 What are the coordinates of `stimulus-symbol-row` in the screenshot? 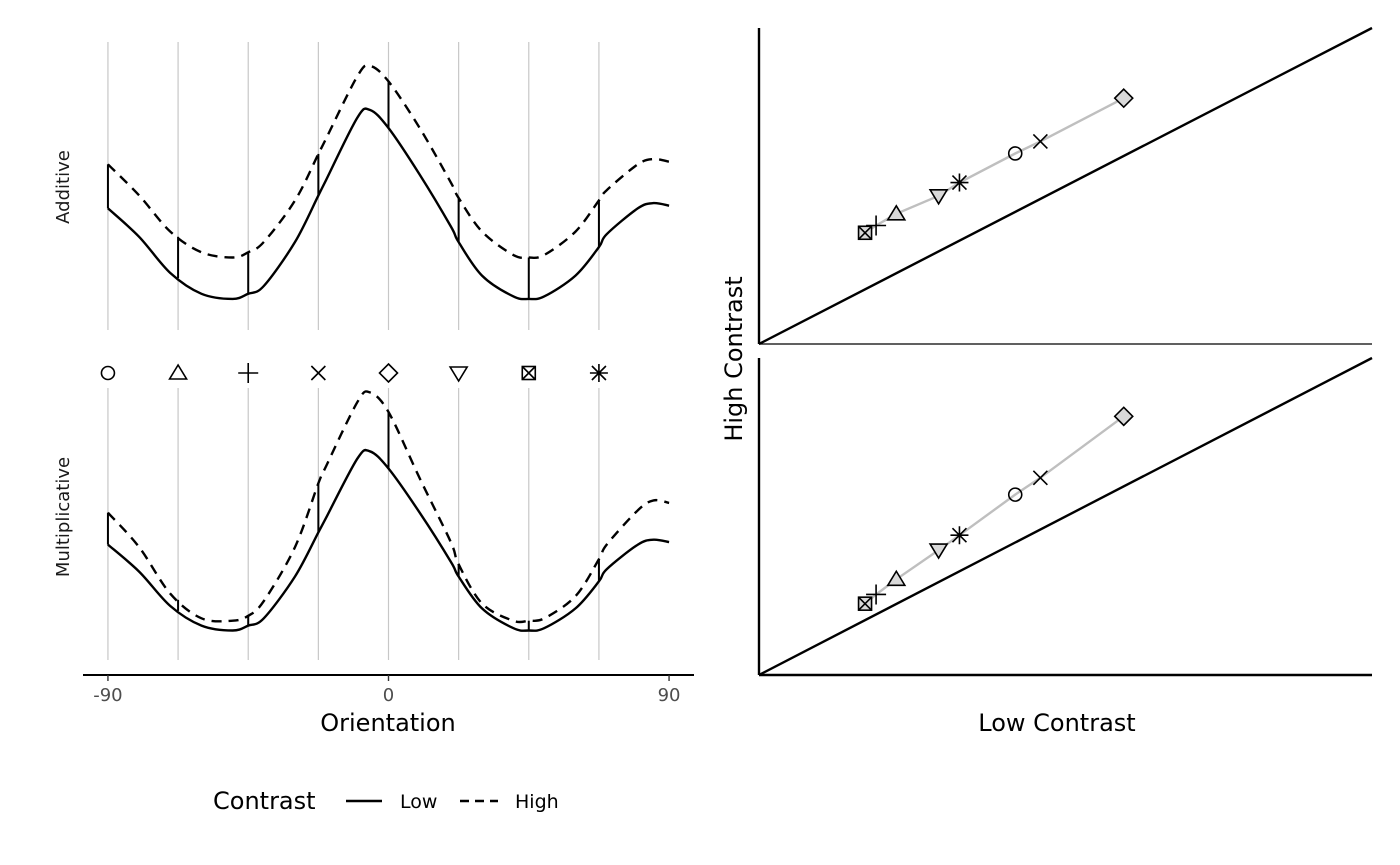 It's located at (354, 373).